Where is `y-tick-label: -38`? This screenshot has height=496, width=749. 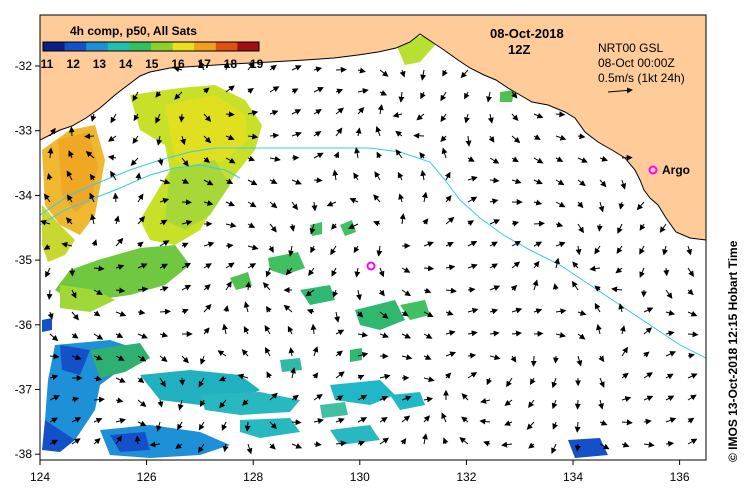 y-tick-label: -38 is located at coordinates (24, 454).